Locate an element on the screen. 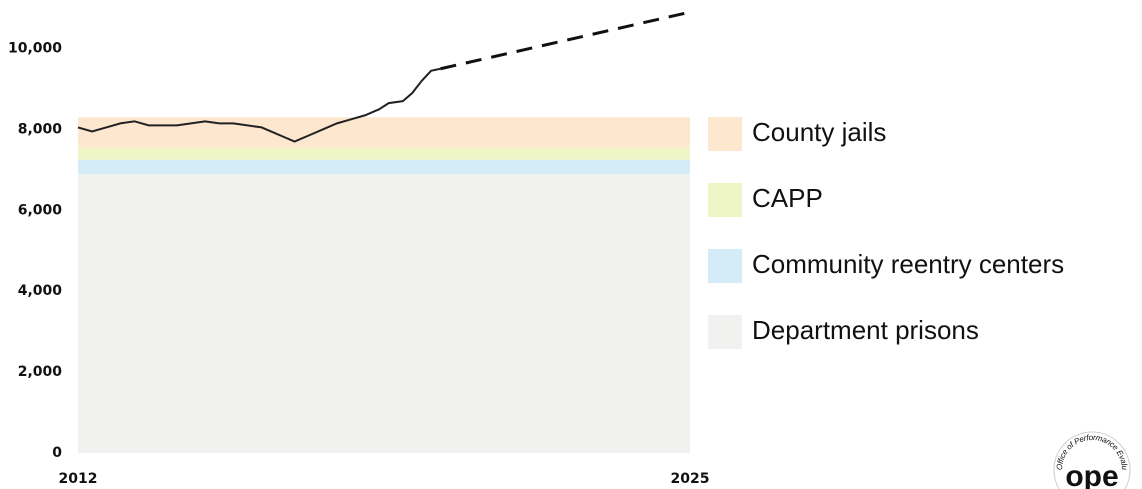  y-tick-label: 6,000 is located at coordinates (40, 210).